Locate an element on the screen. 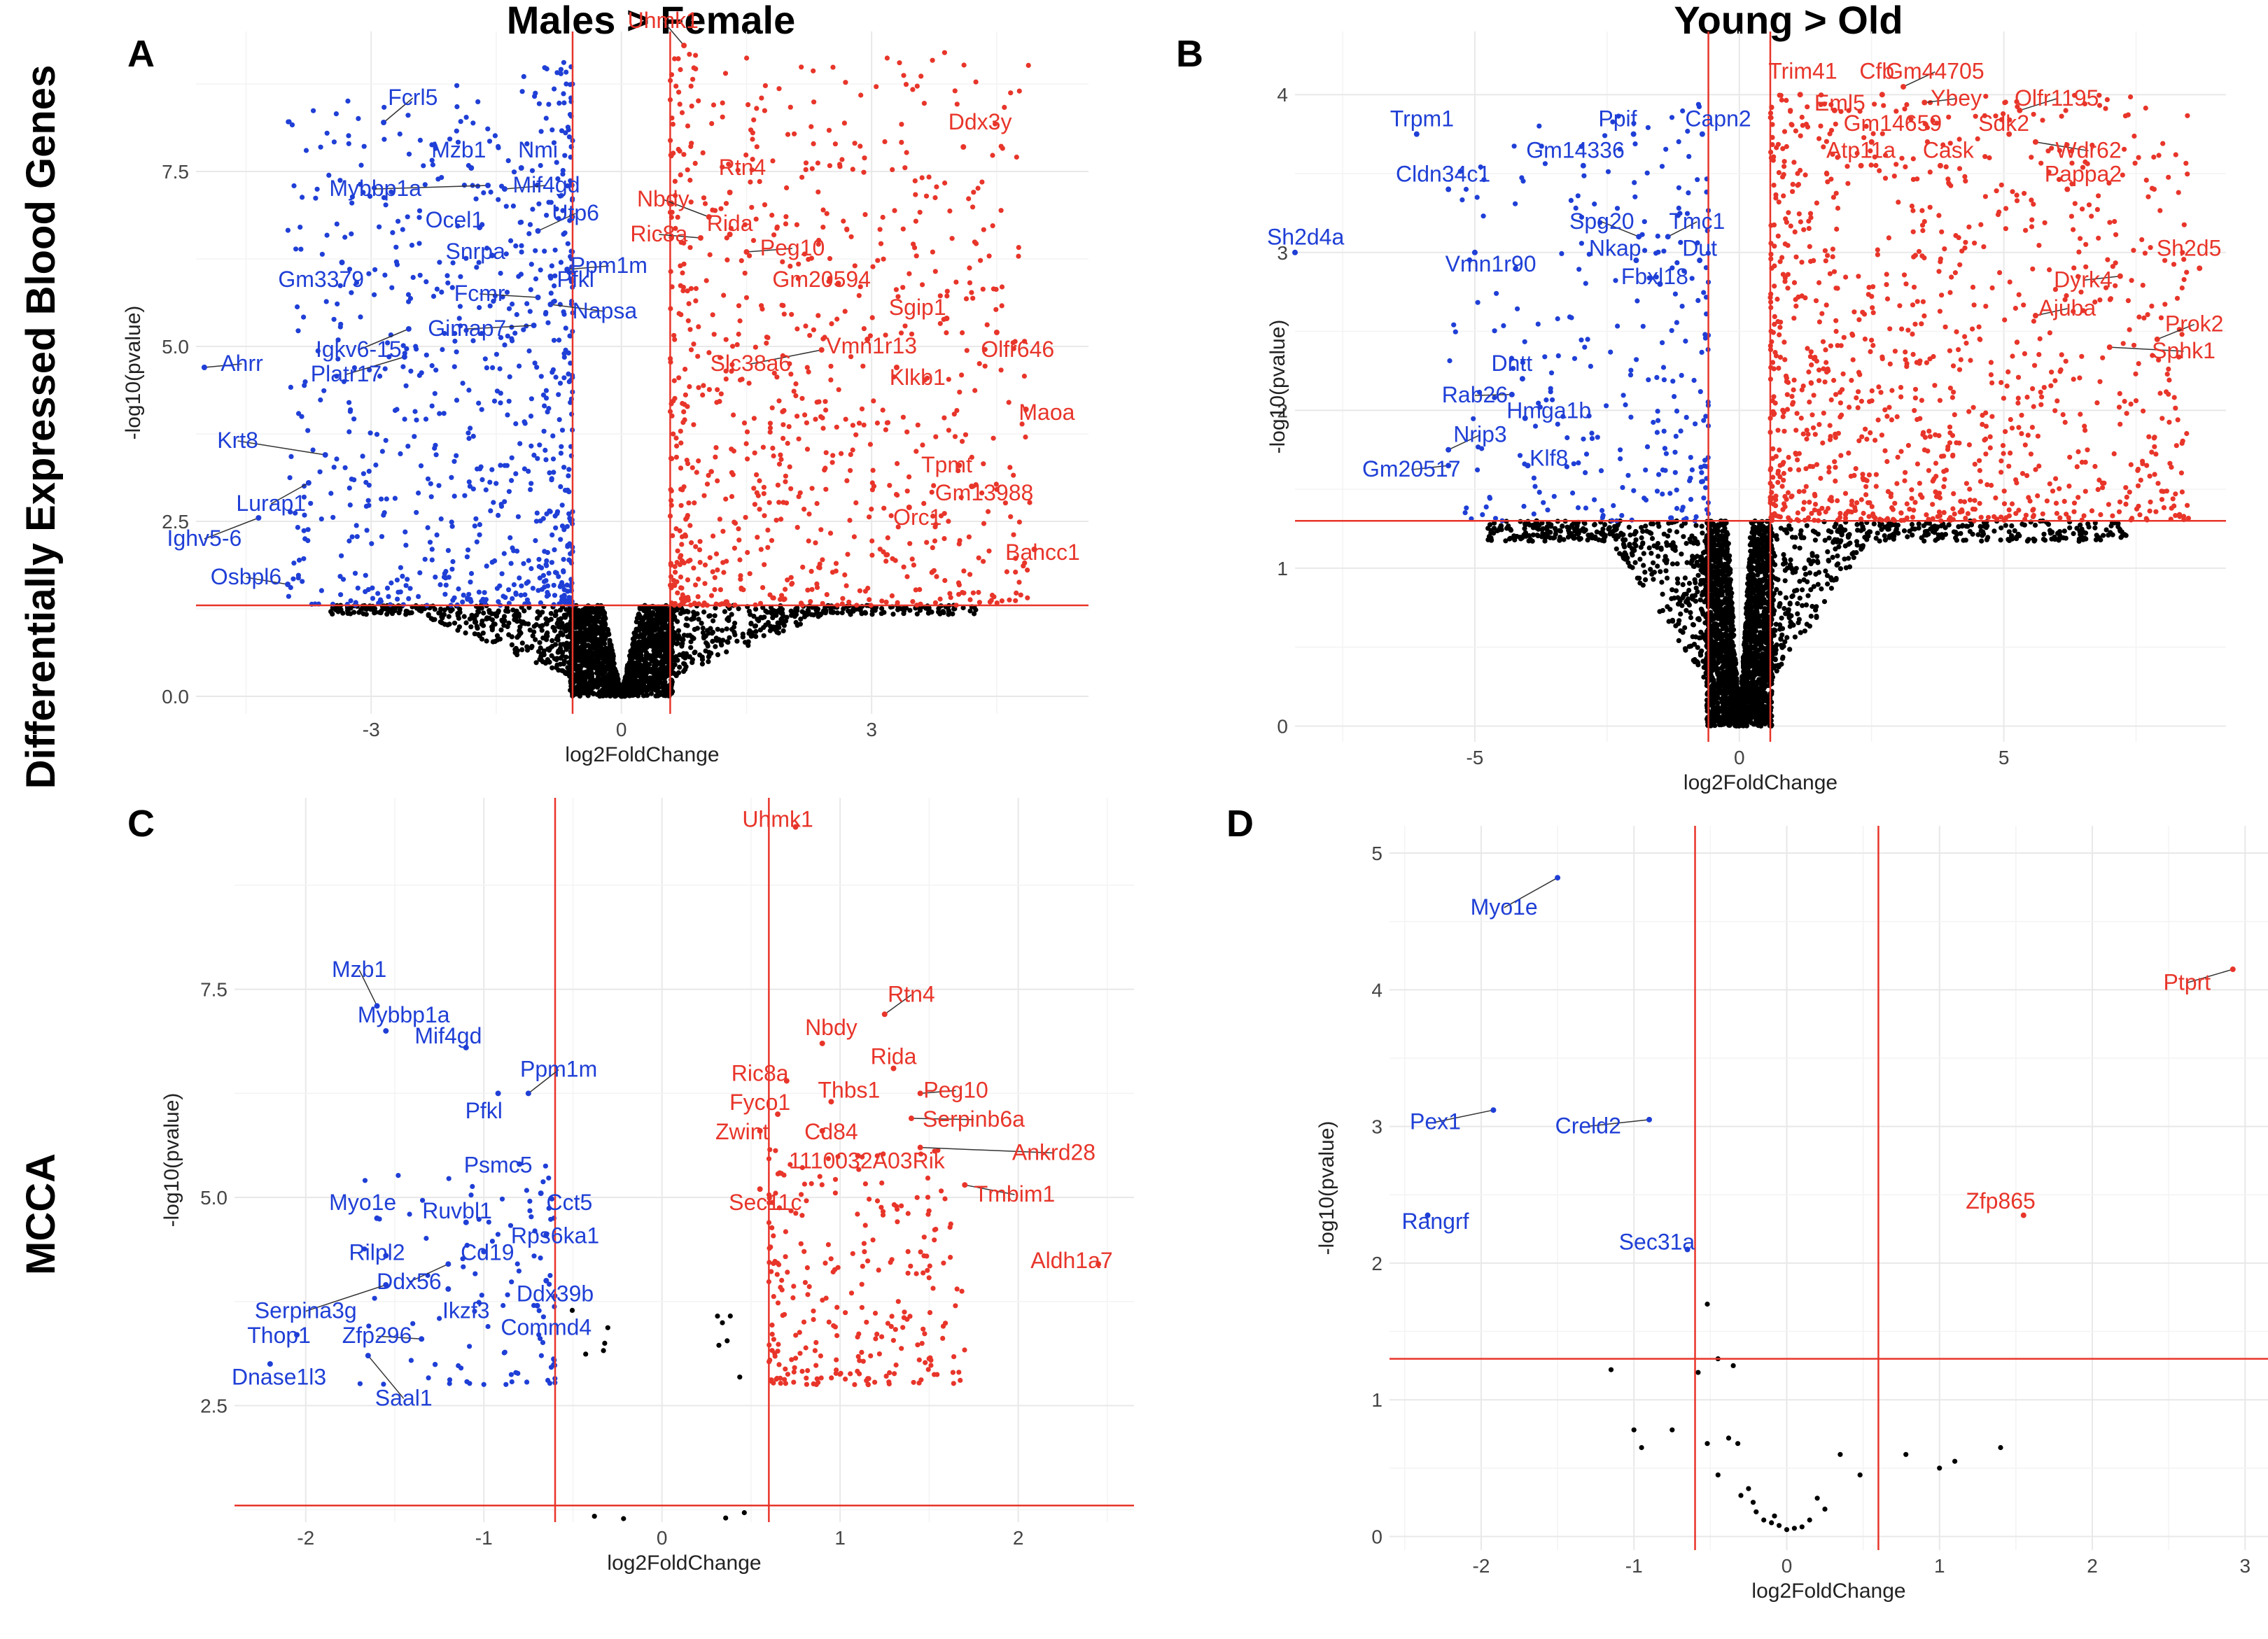 The width and height of the screenshot is (2268, 1639). gene-label: Platr17 is located at coordinates (346, 373).